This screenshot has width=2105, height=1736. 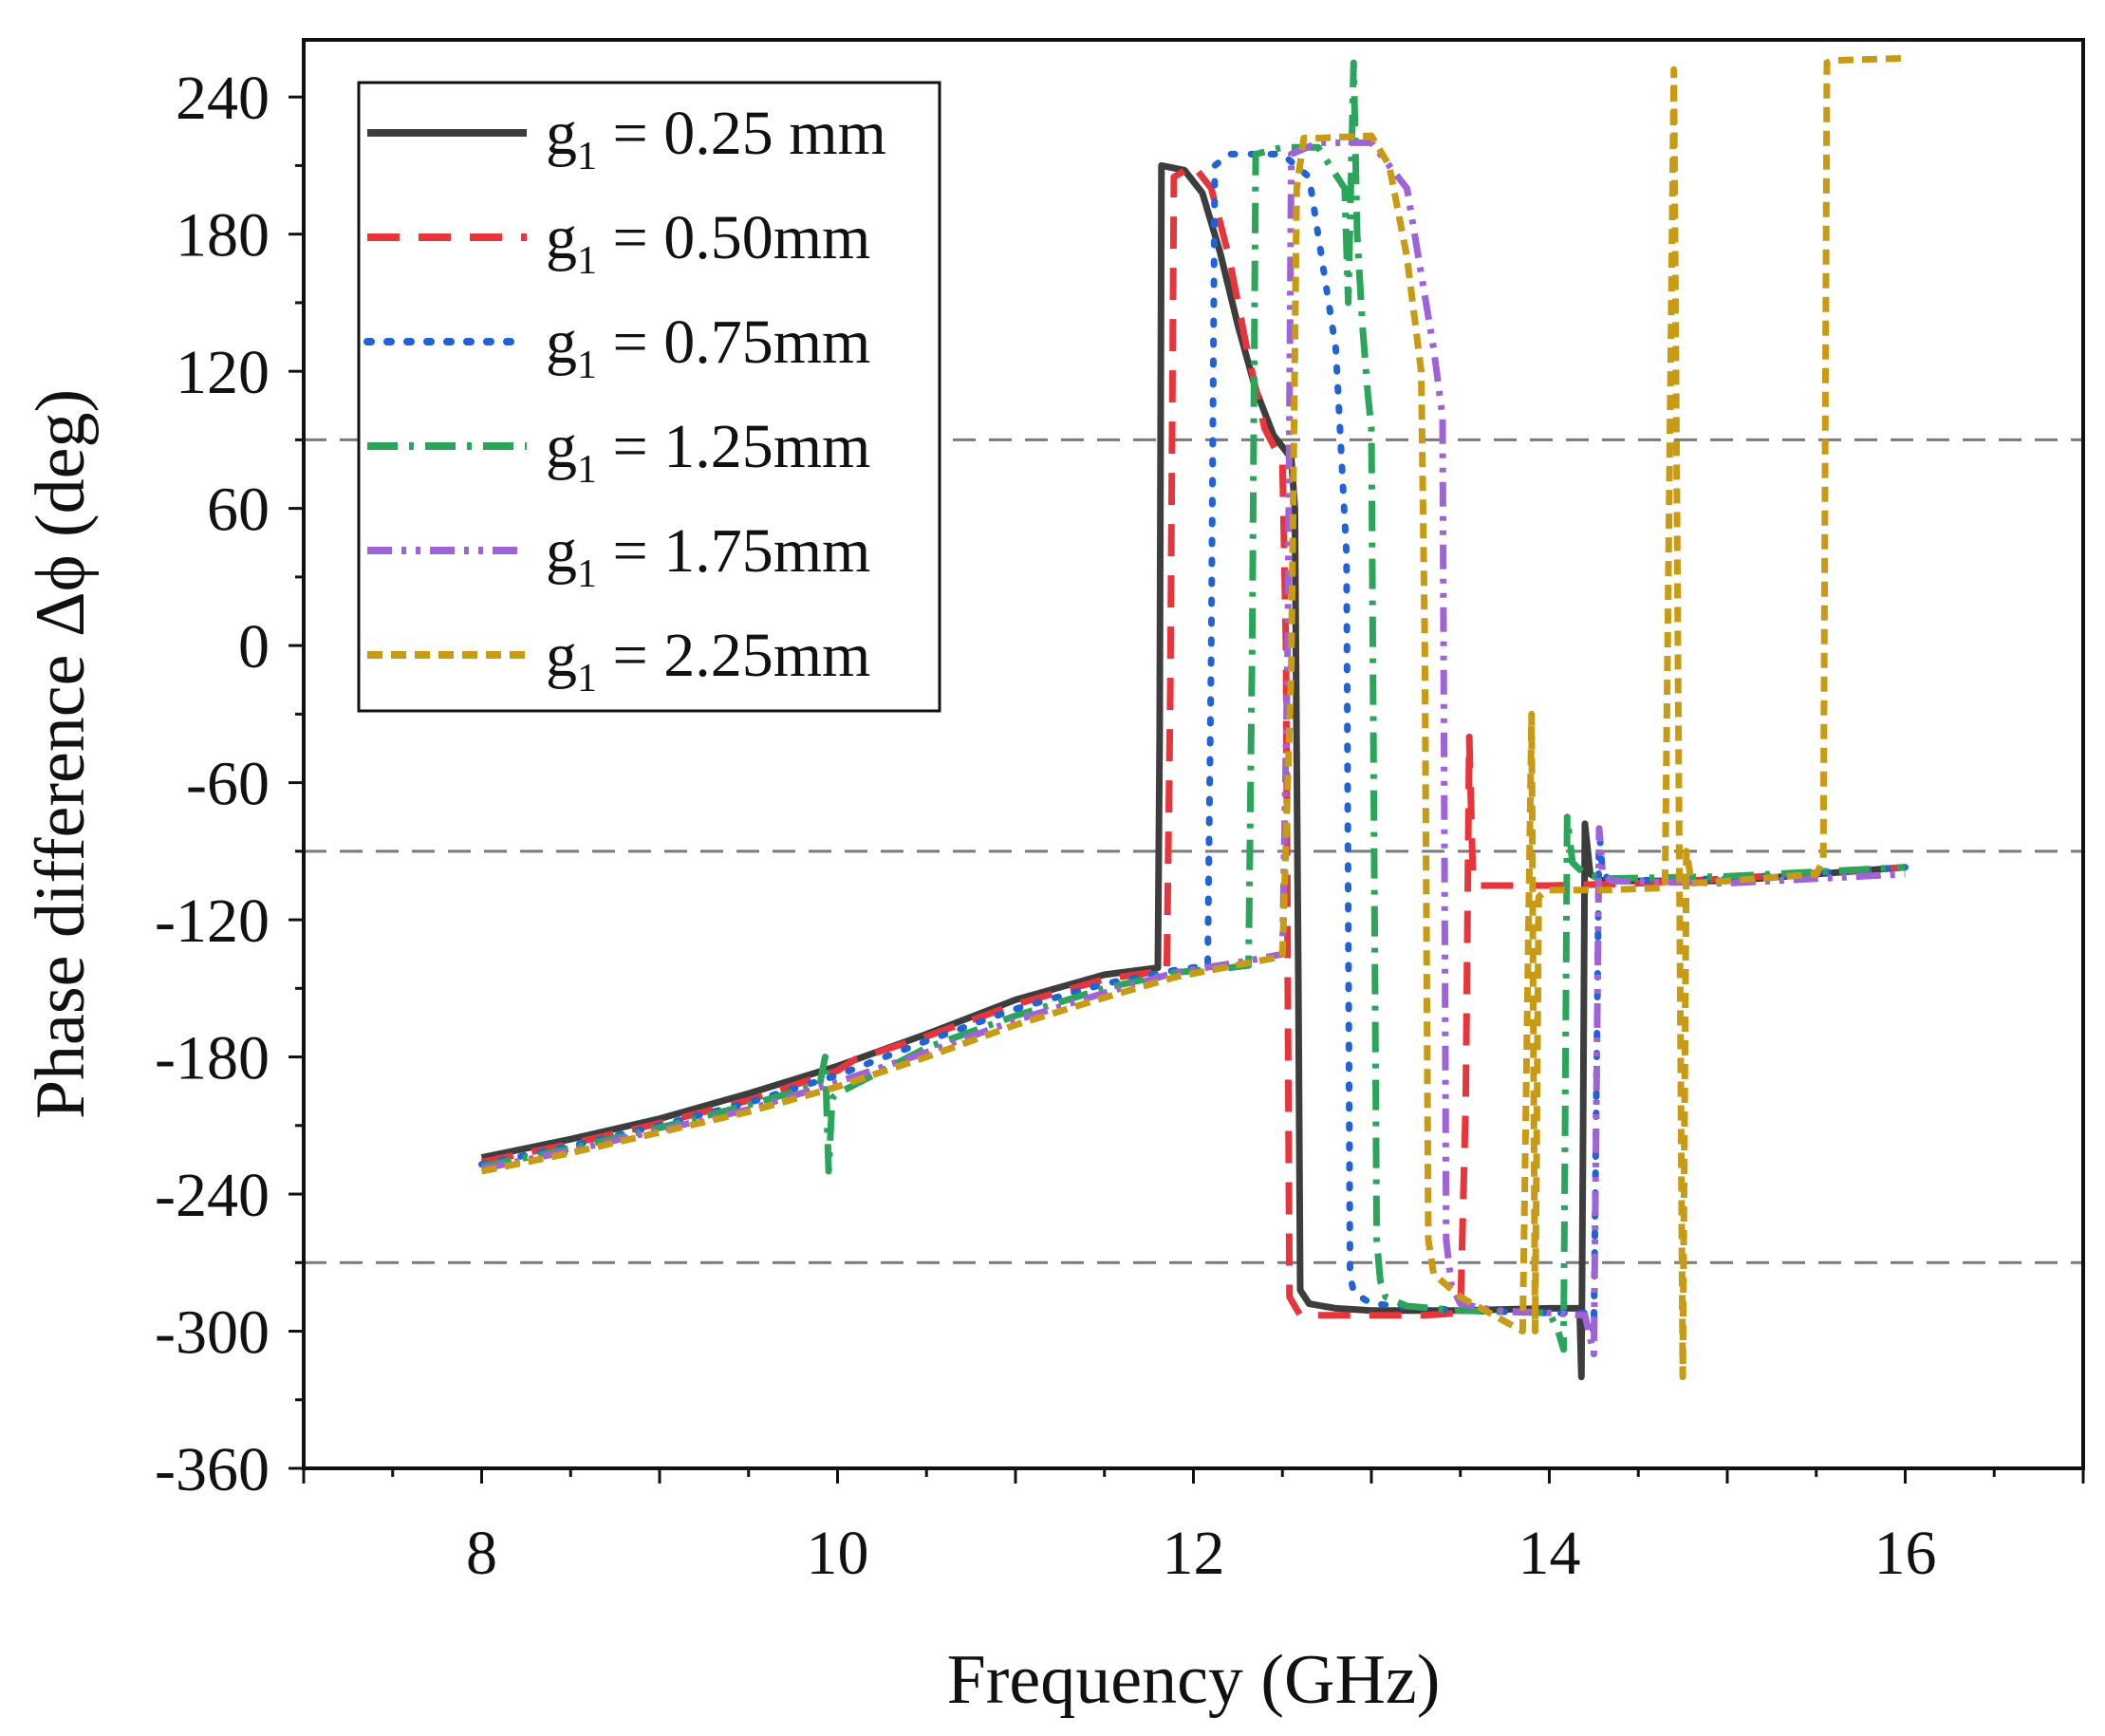 I want to click on y-tick-label: 0, so click(x=254, y=646).